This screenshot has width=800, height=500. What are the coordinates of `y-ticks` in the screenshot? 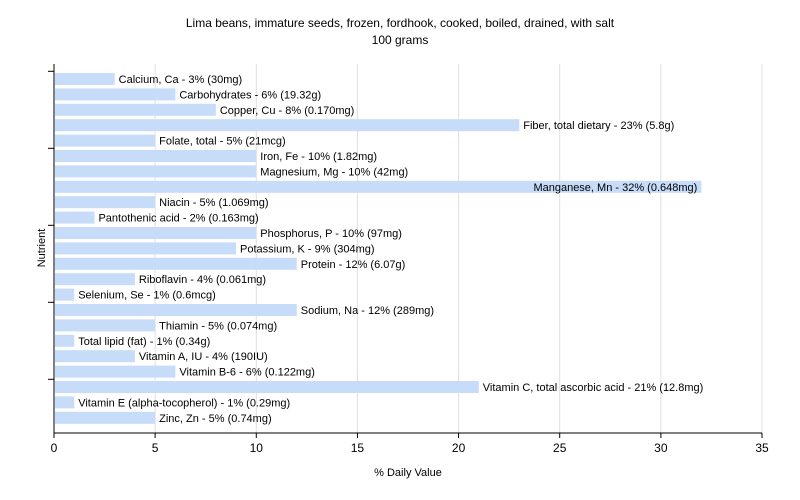 It's located at (51, 225).